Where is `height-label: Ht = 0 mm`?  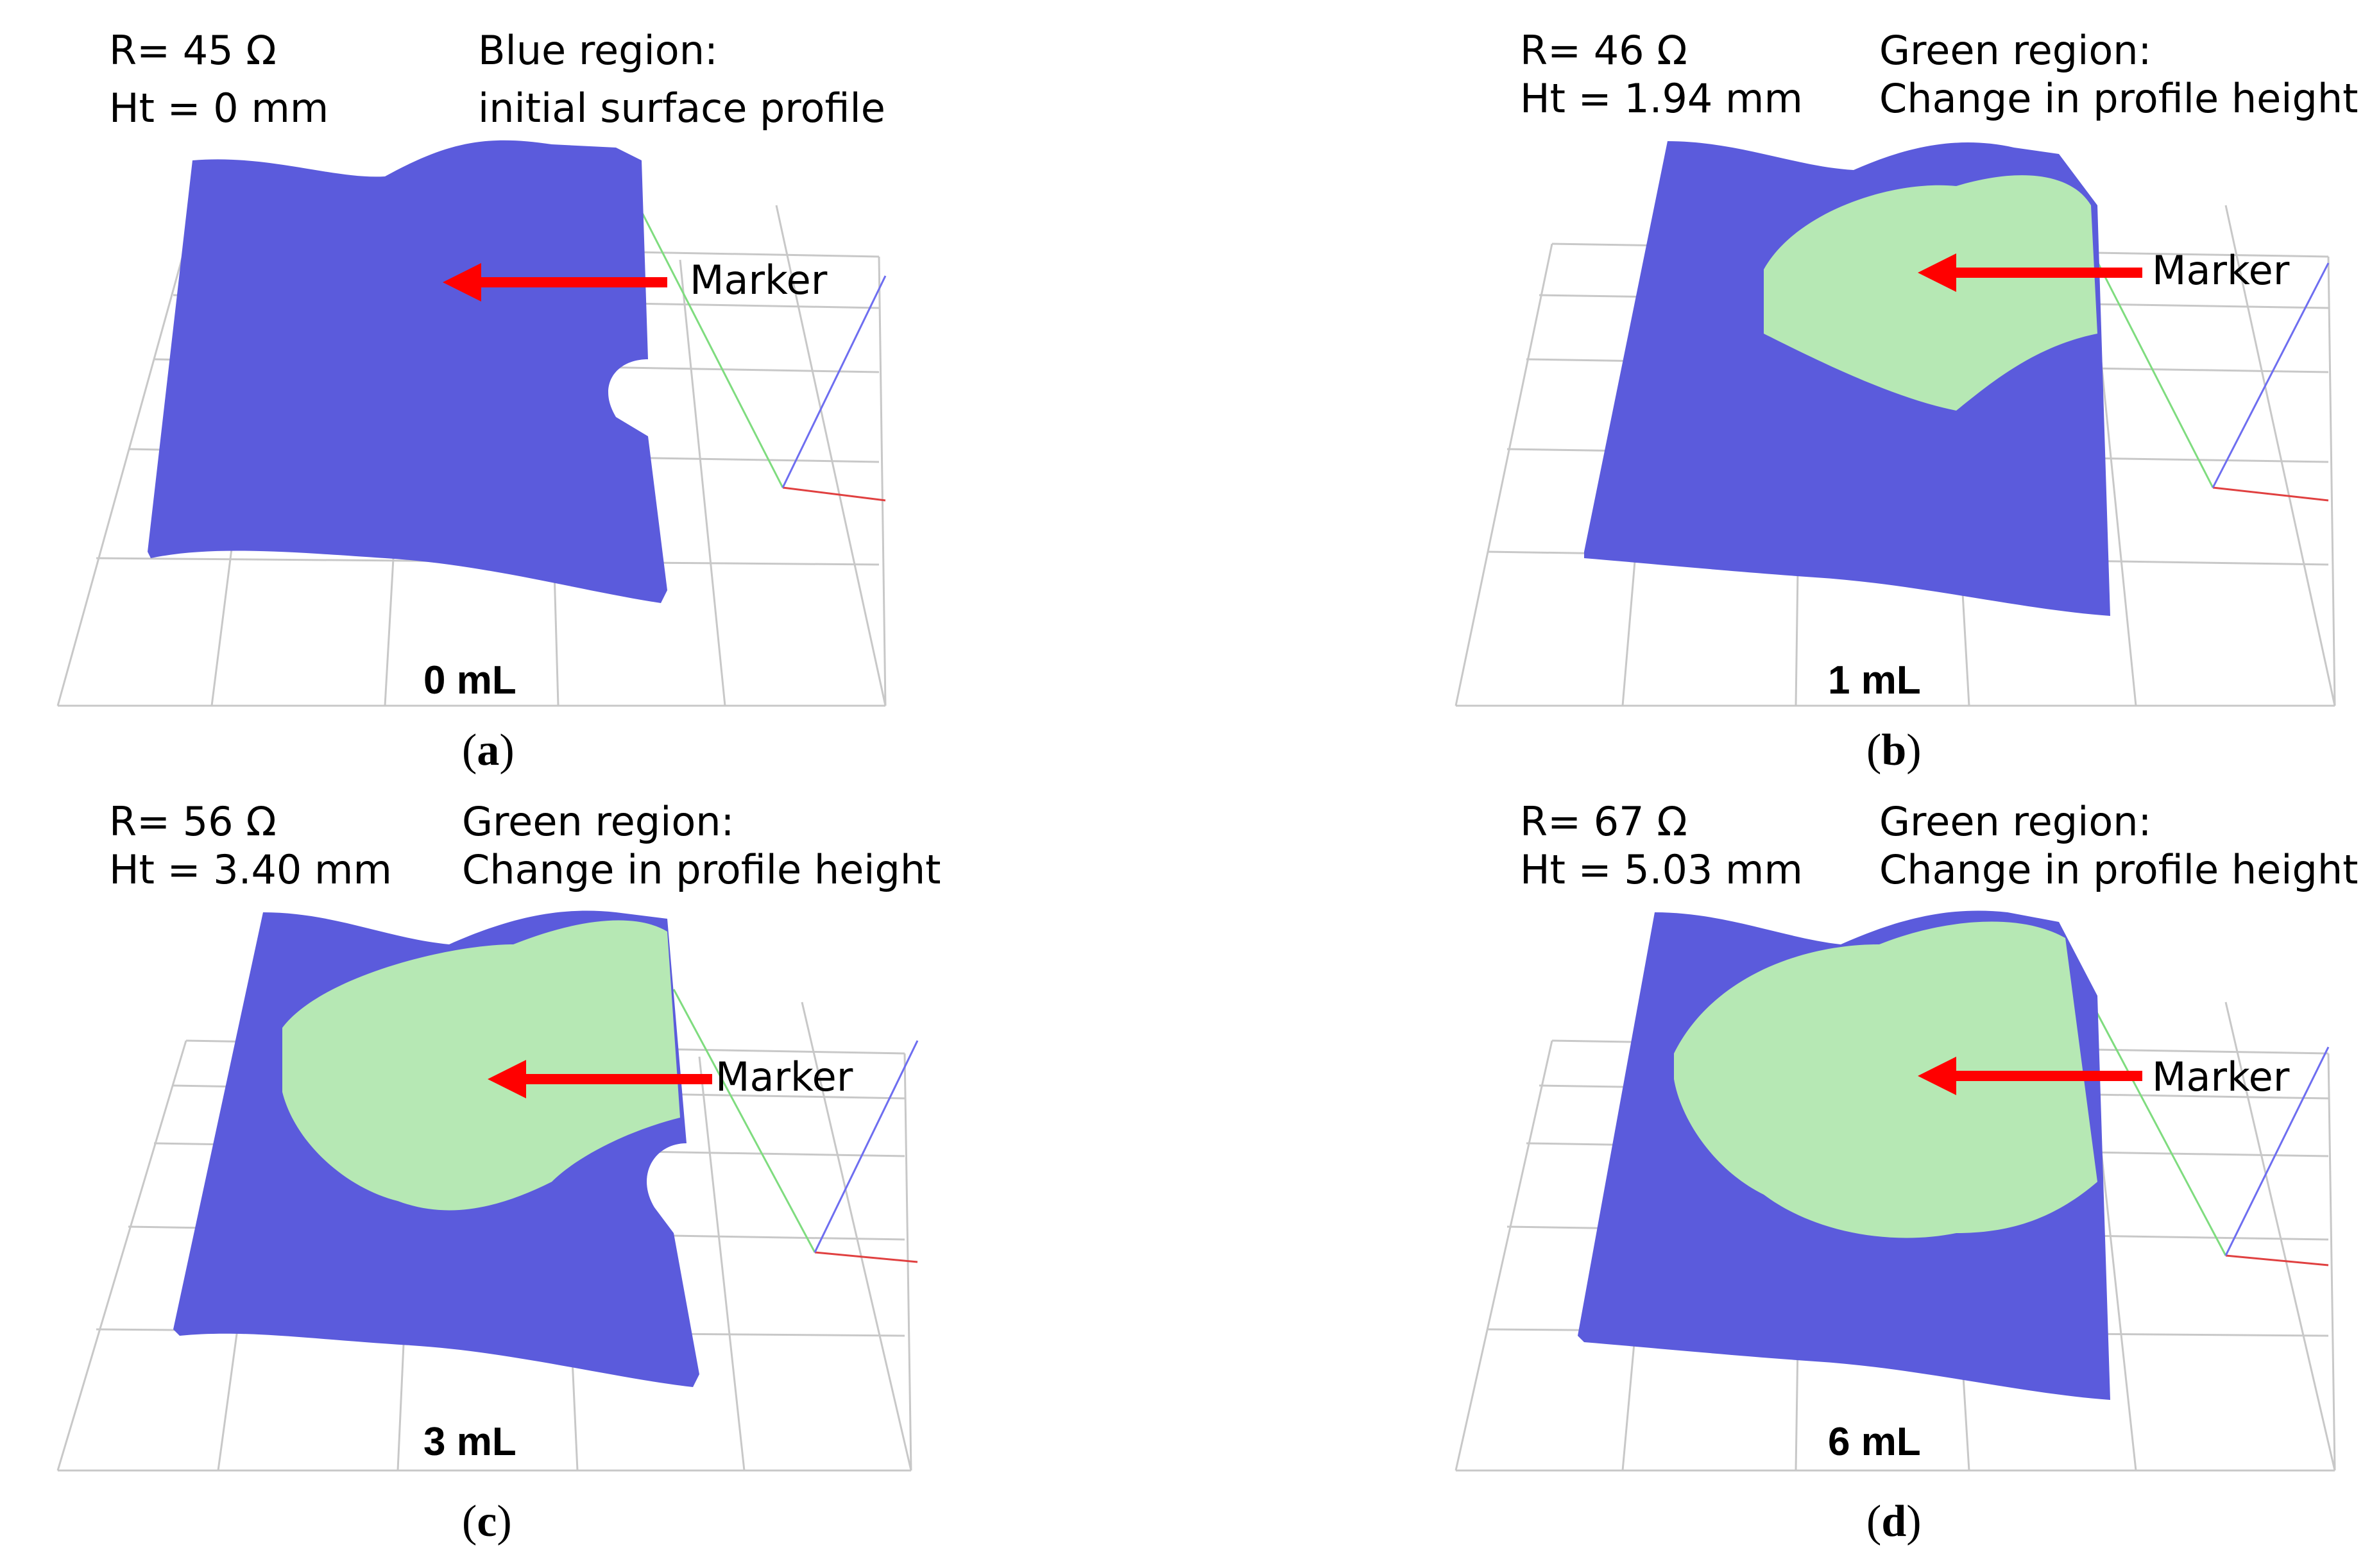
height-label: Ht = 0 mm is located at coordinates (219, 108).